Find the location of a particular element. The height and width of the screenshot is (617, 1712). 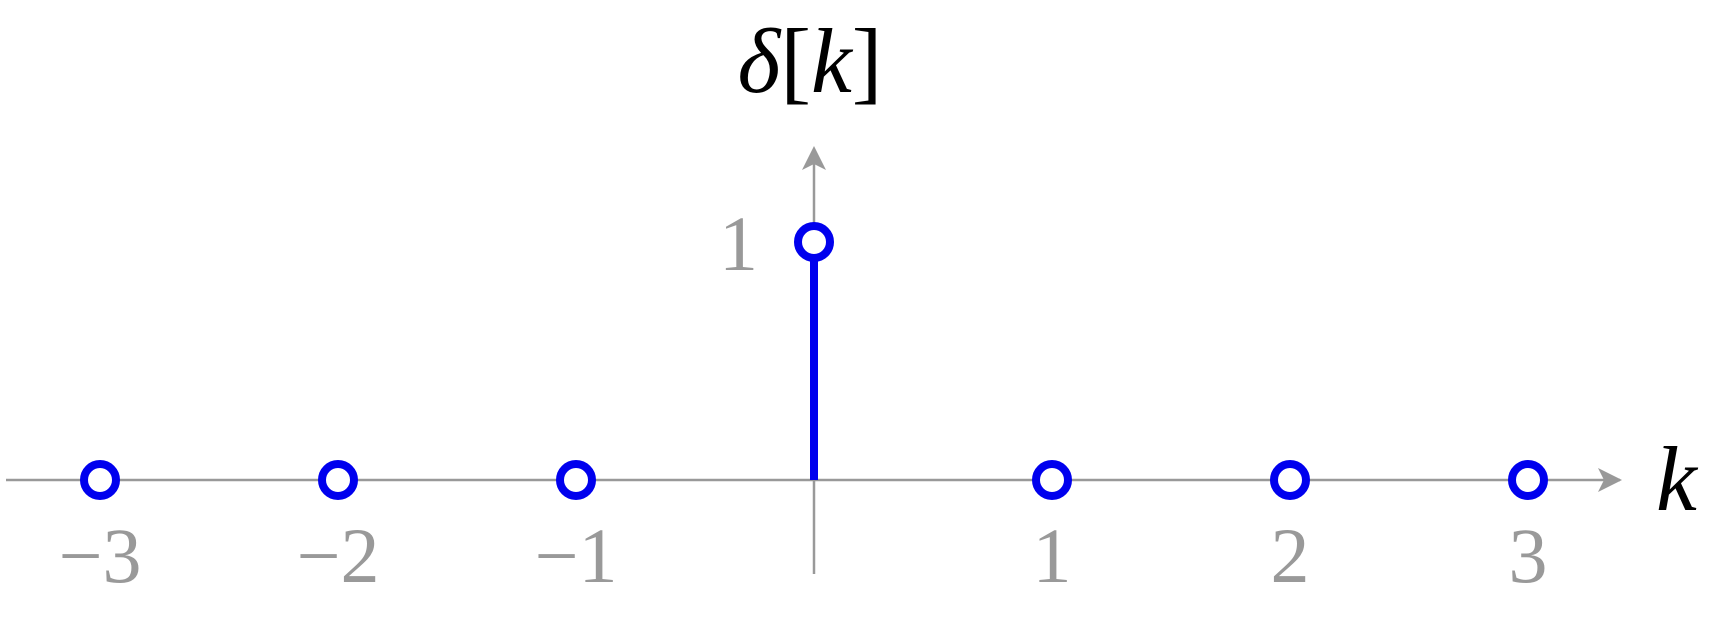

x-tick-label: 1 is located at coordinates (1052, 555).